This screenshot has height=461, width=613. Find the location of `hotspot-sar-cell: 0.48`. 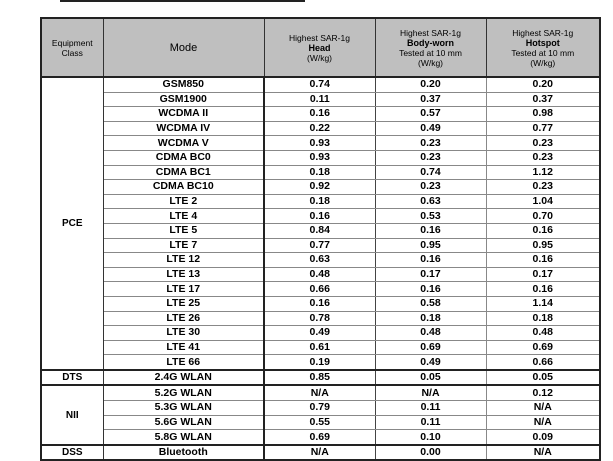

hotspot-sar-cell: 0.48 is located at coordinates (543, 333).